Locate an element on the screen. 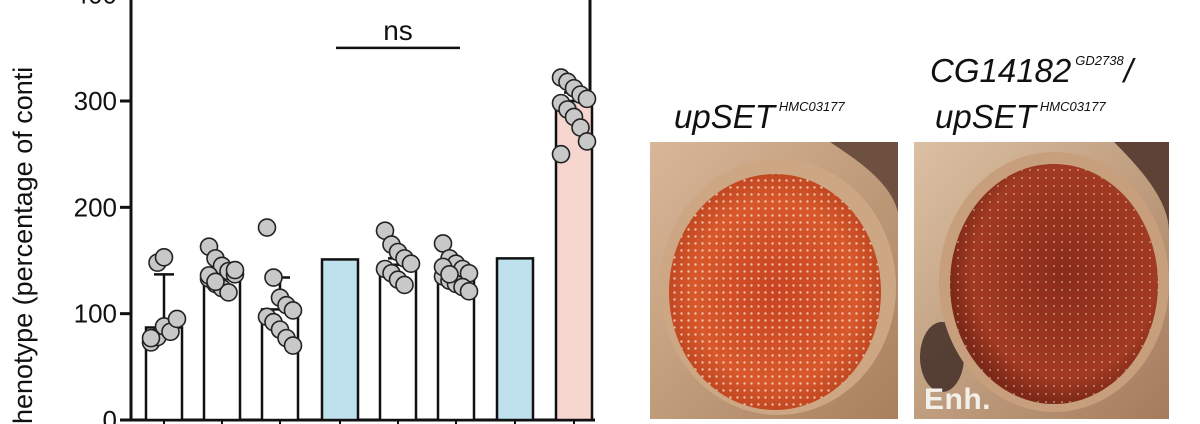  right-panel-label-line1: CG14182 GD2738/ is located at coordinates (1031, 71).